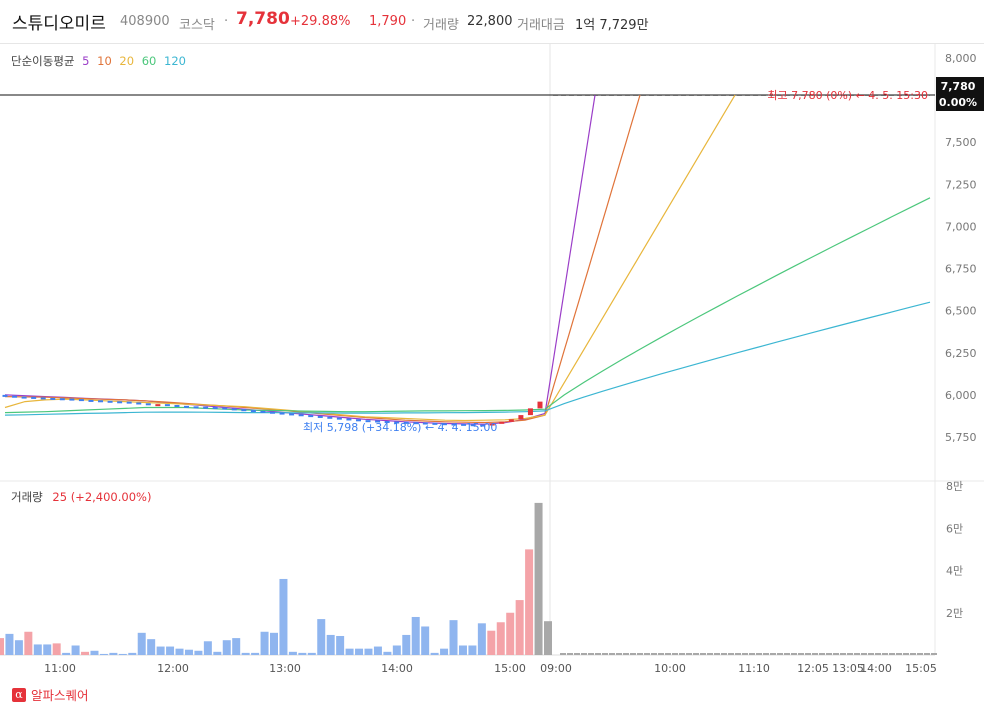 The width and height of the screenshot is (984, 709). Describe the element at coordinates (81, 497) in the screenshot. I see `volume-legend: 거래량 25 (+2,400.00%)` at that location.